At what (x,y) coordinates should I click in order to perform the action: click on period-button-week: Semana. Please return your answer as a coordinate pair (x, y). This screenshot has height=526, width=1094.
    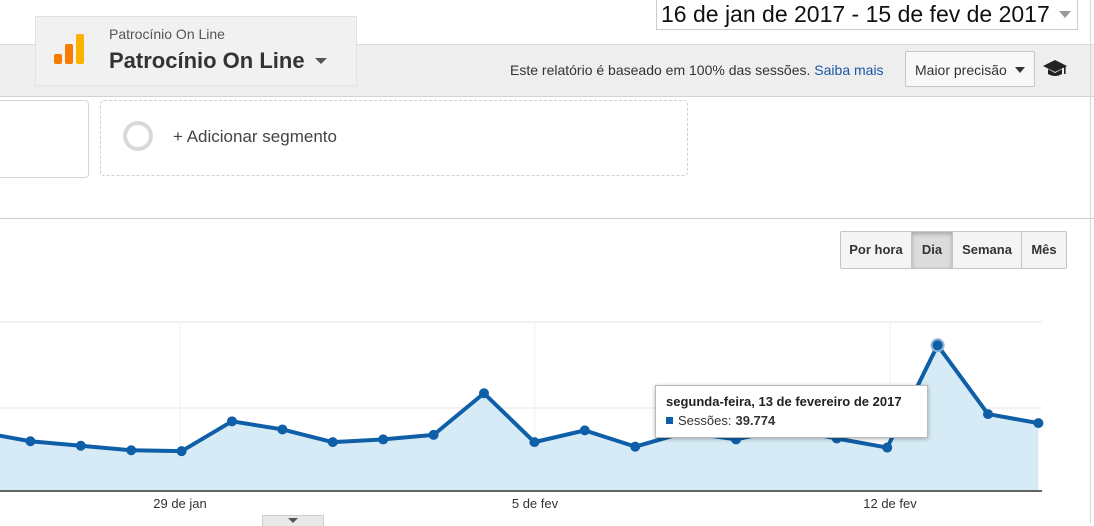
    Looking at the image, I should click on (987, 250).